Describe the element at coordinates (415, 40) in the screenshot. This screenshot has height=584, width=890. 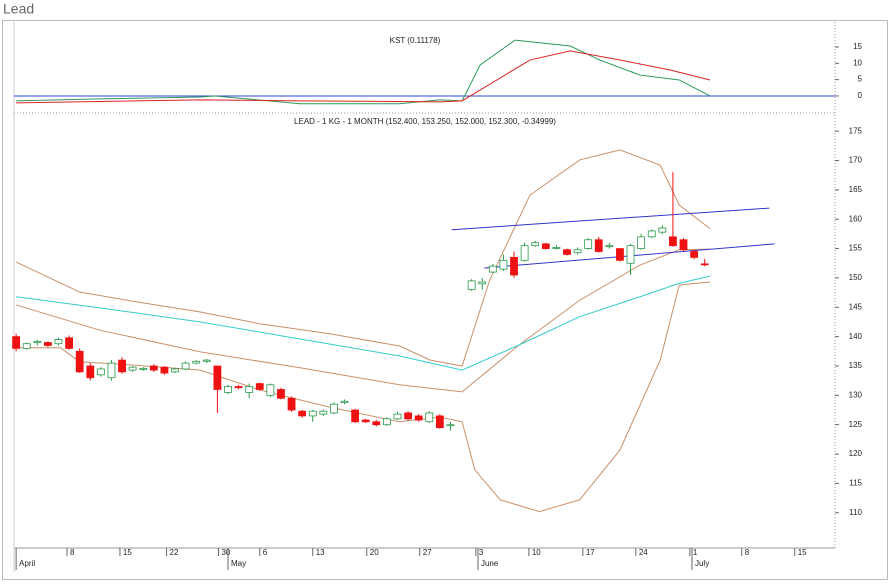
I see `kst-label: KST (0.11178)` at that location.